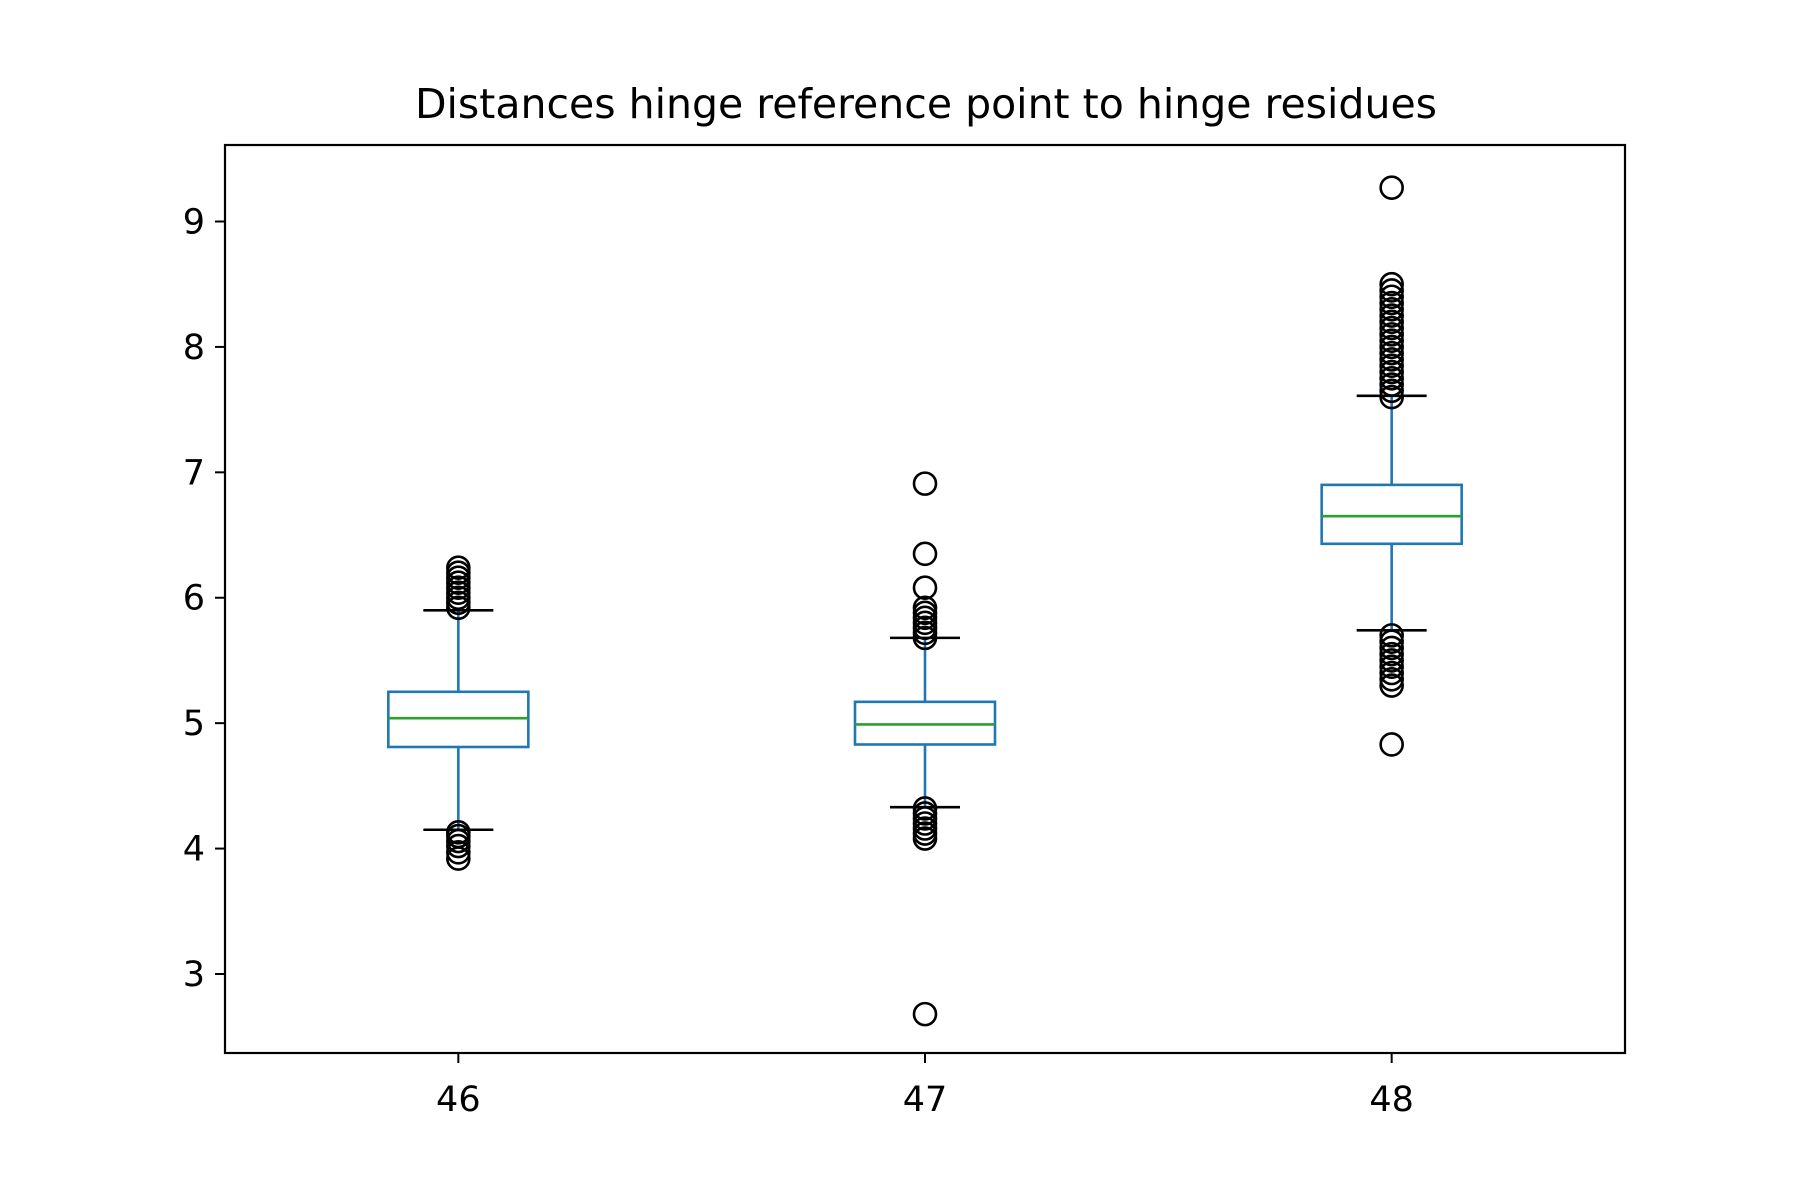 The width and height of the screenshot is (1800, 1200). Describe the element at coordinates (194, 975) in the screenshot. I see `y-tick-label: 3` at that location.